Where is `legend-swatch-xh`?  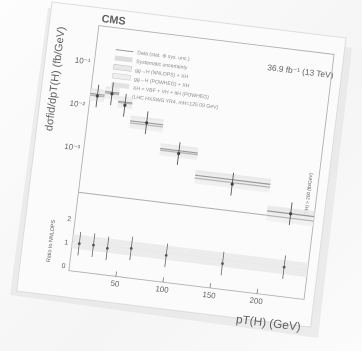
legend-swatch-xh is located at coordinates (120, 85).